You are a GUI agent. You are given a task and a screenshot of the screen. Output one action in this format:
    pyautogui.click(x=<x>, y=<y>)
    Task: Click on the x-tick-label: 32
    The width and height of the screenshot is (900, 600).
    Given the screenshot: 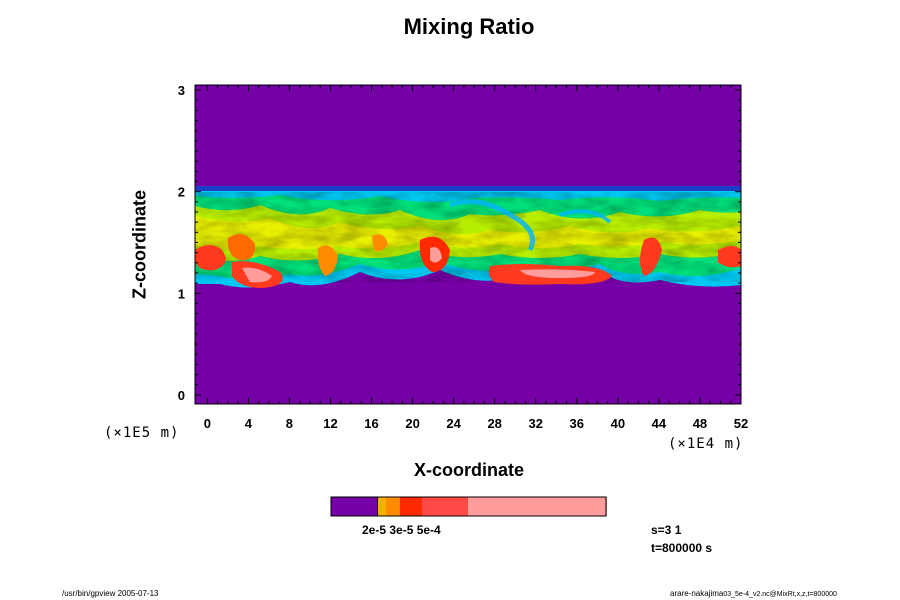 What is the action you would take?
    pyautogui.click(x=536, y=423)
    